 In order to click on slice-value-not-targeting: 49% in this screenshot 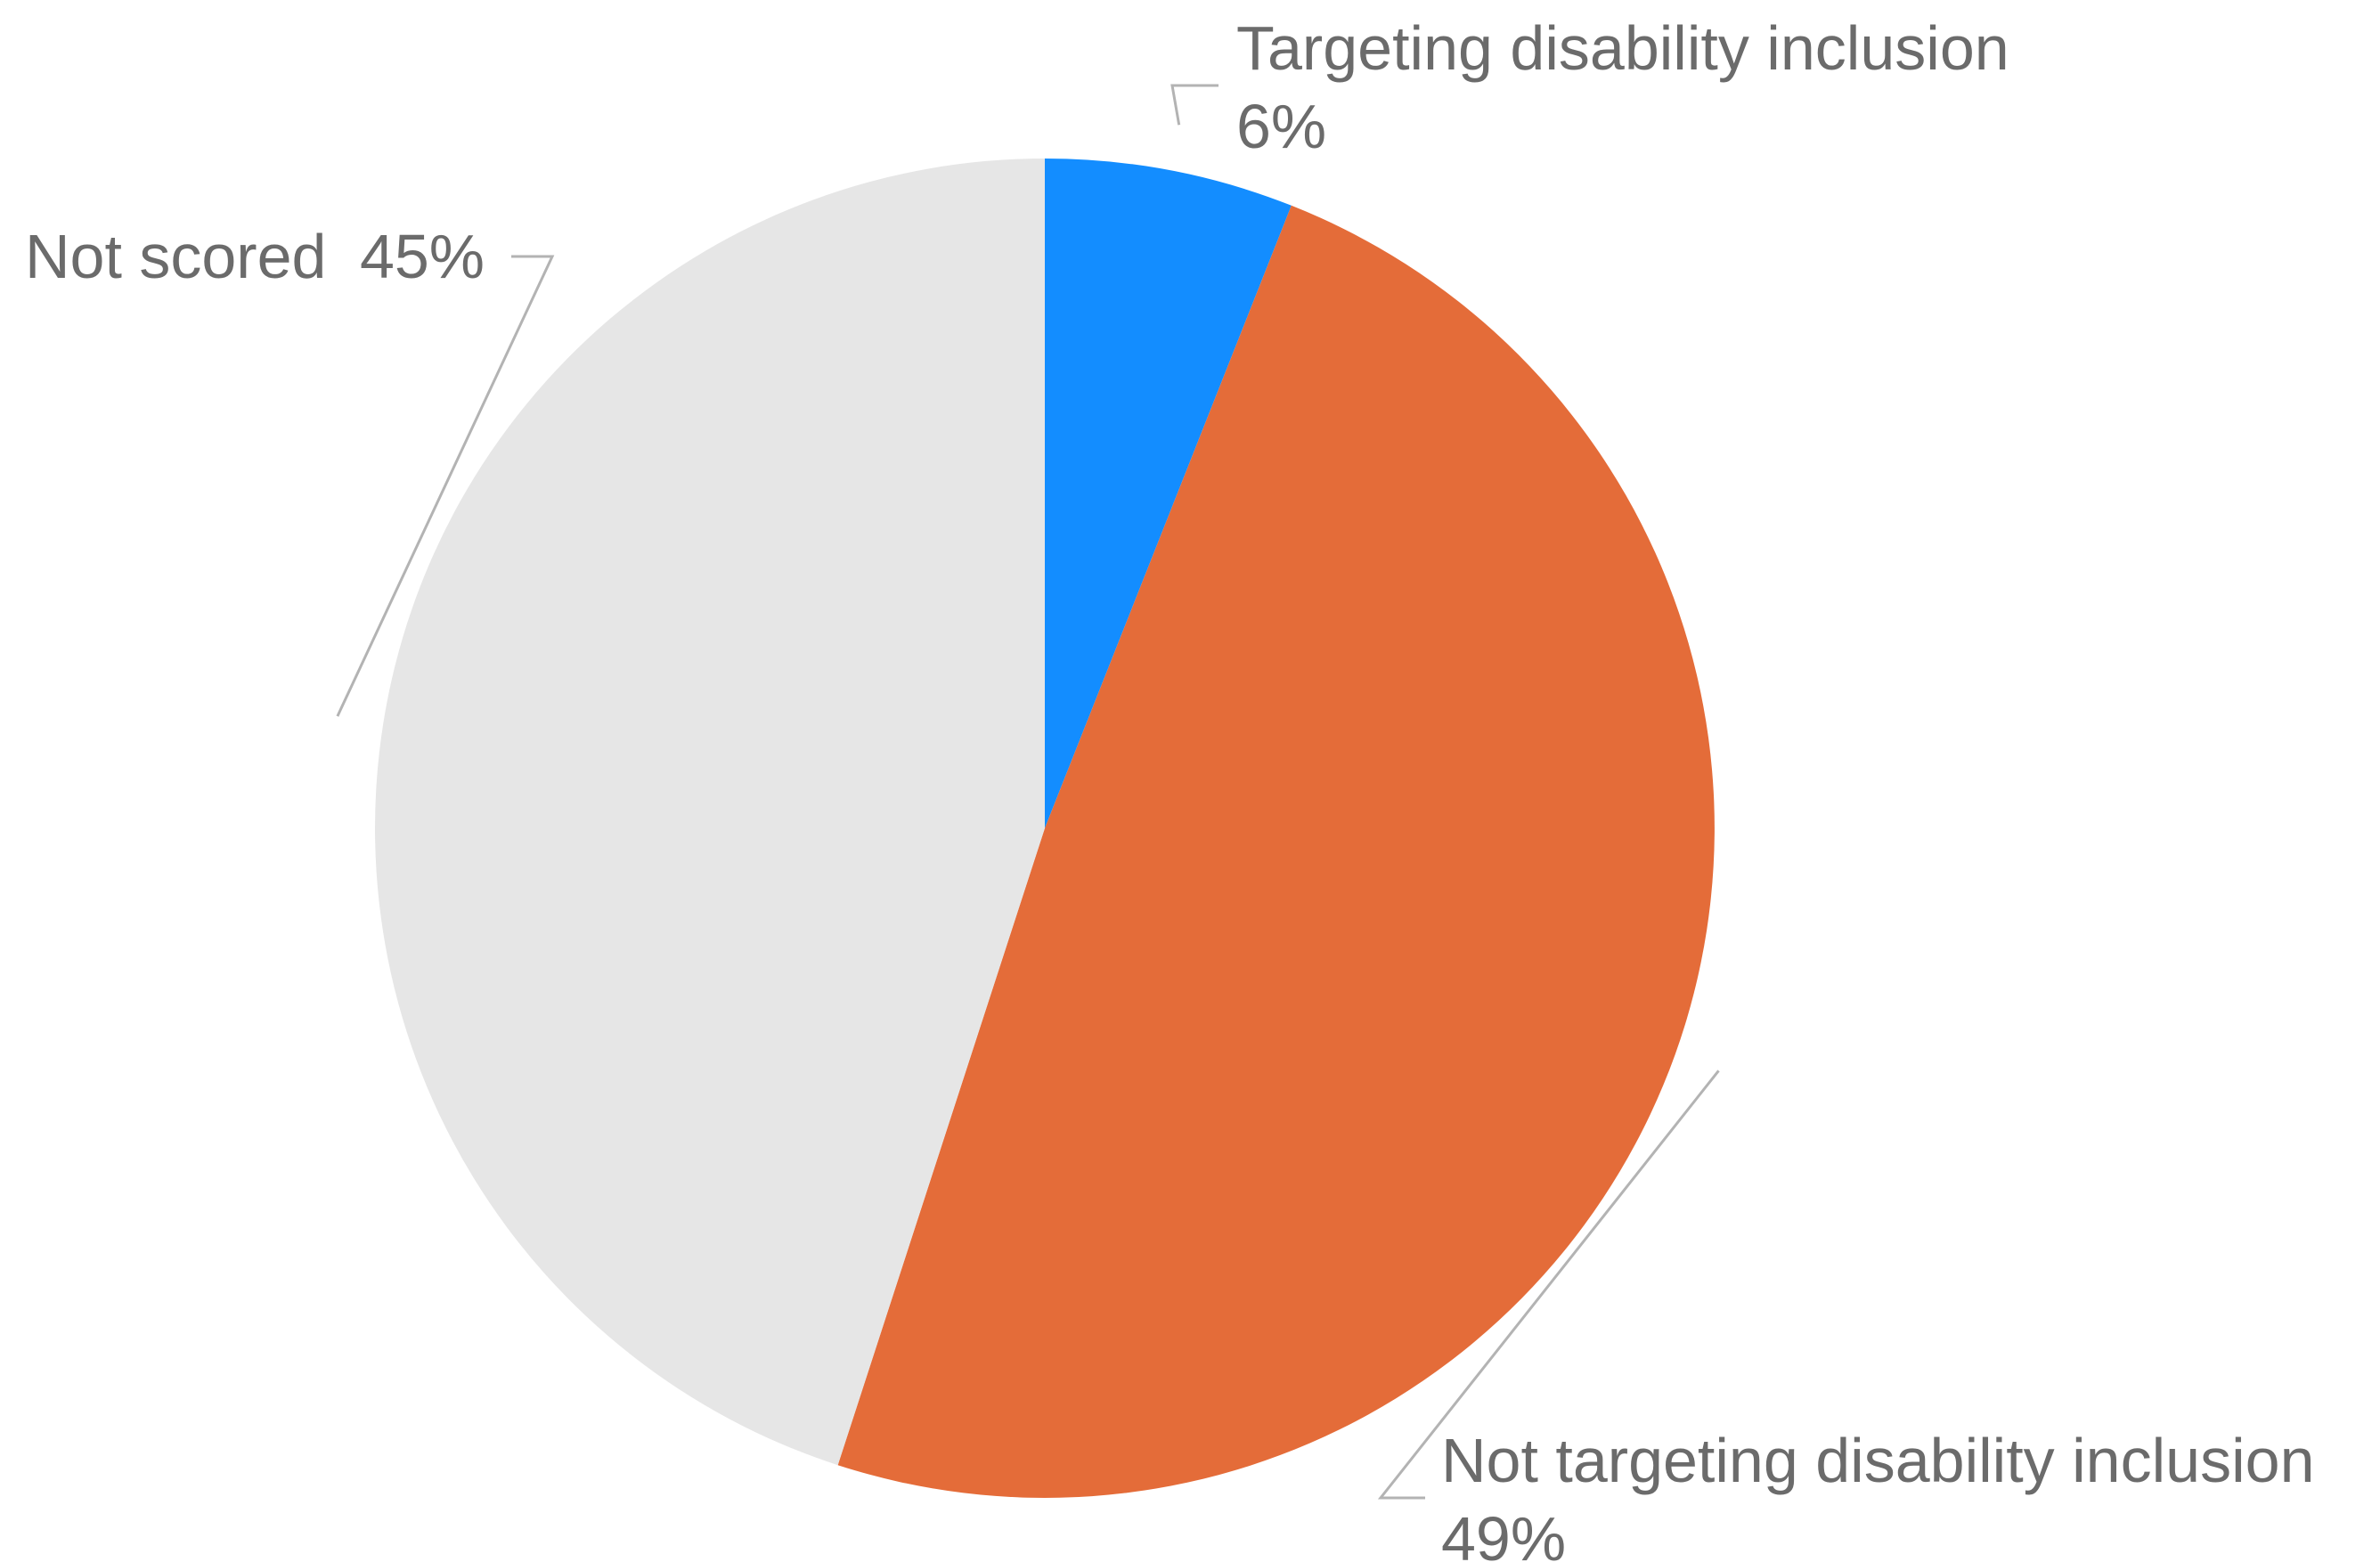, I will do `click(1503, 1533)`.